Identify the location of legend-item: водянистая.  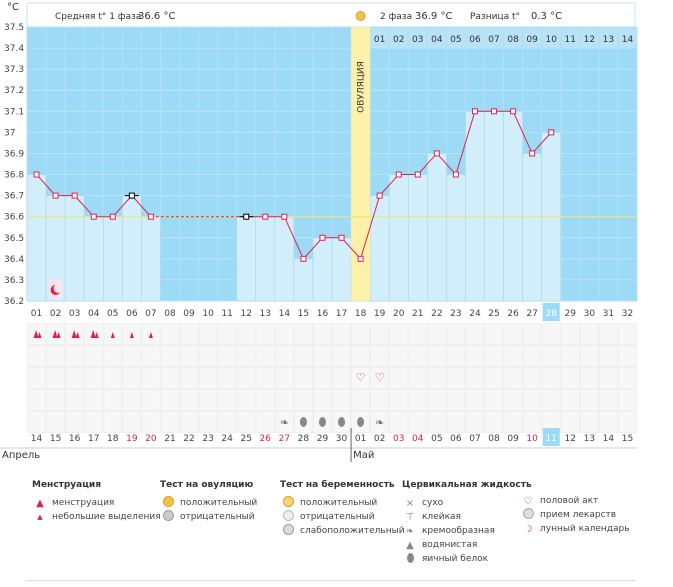
(450, 545).